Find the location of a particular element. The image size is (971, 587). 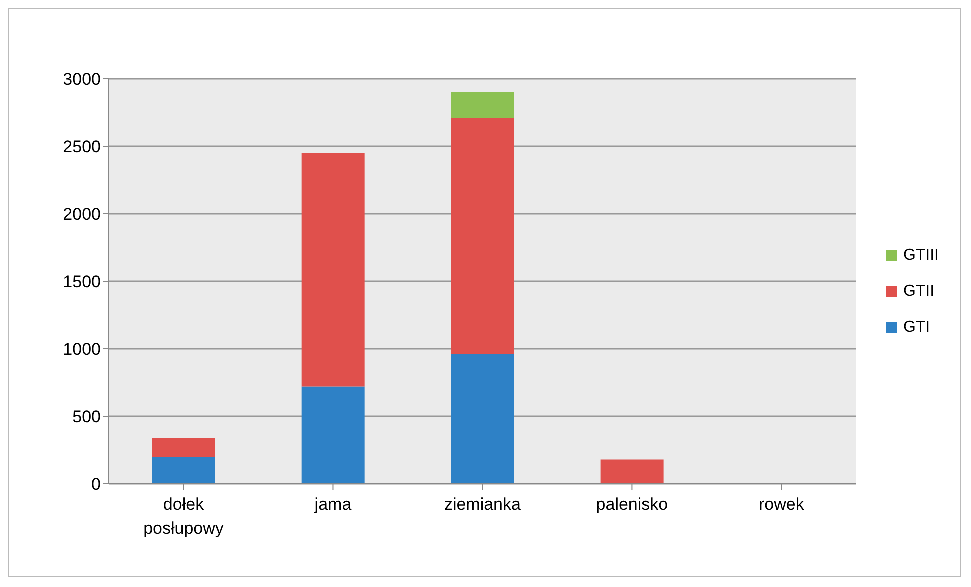

y-tick-label: 2000 is located at coordinates (82, 214).